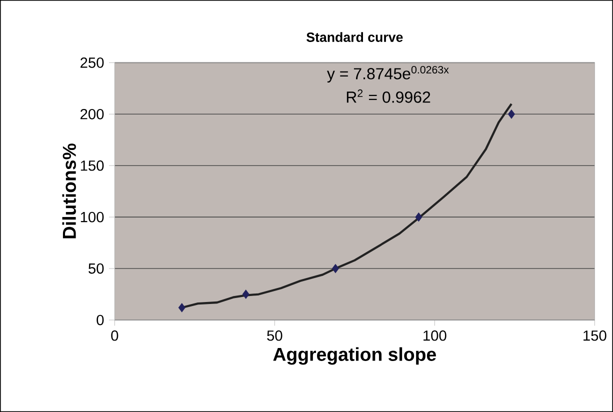  I want to click on chart-title: Standard curve, so click(354, 37).